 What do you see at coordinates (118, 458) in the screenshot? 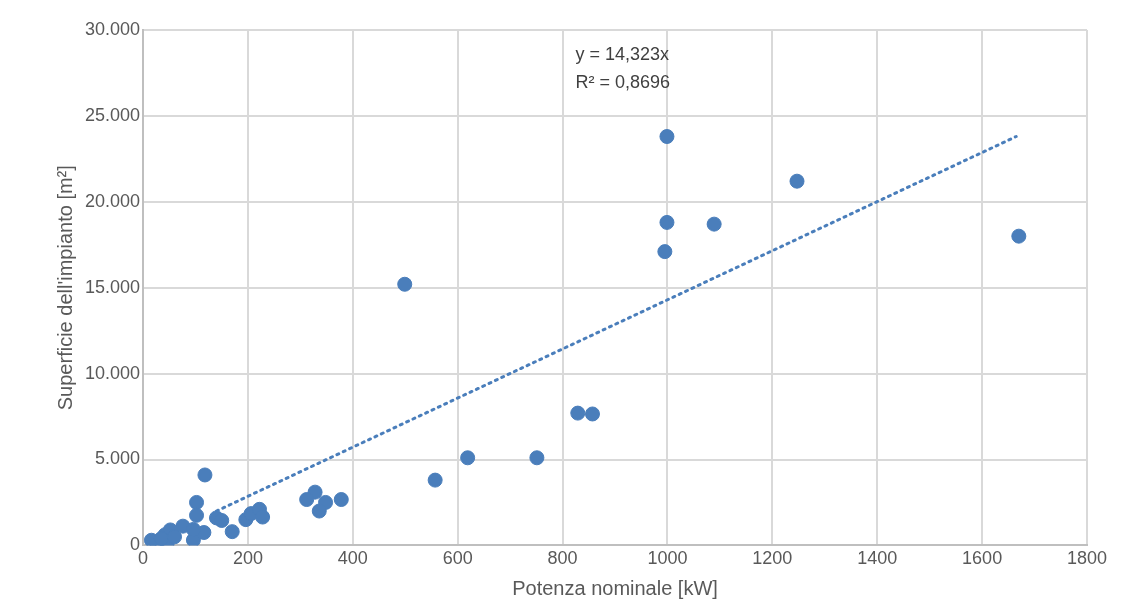
I see `y-tick-label: 5.000` at bounding box center [118, 458].